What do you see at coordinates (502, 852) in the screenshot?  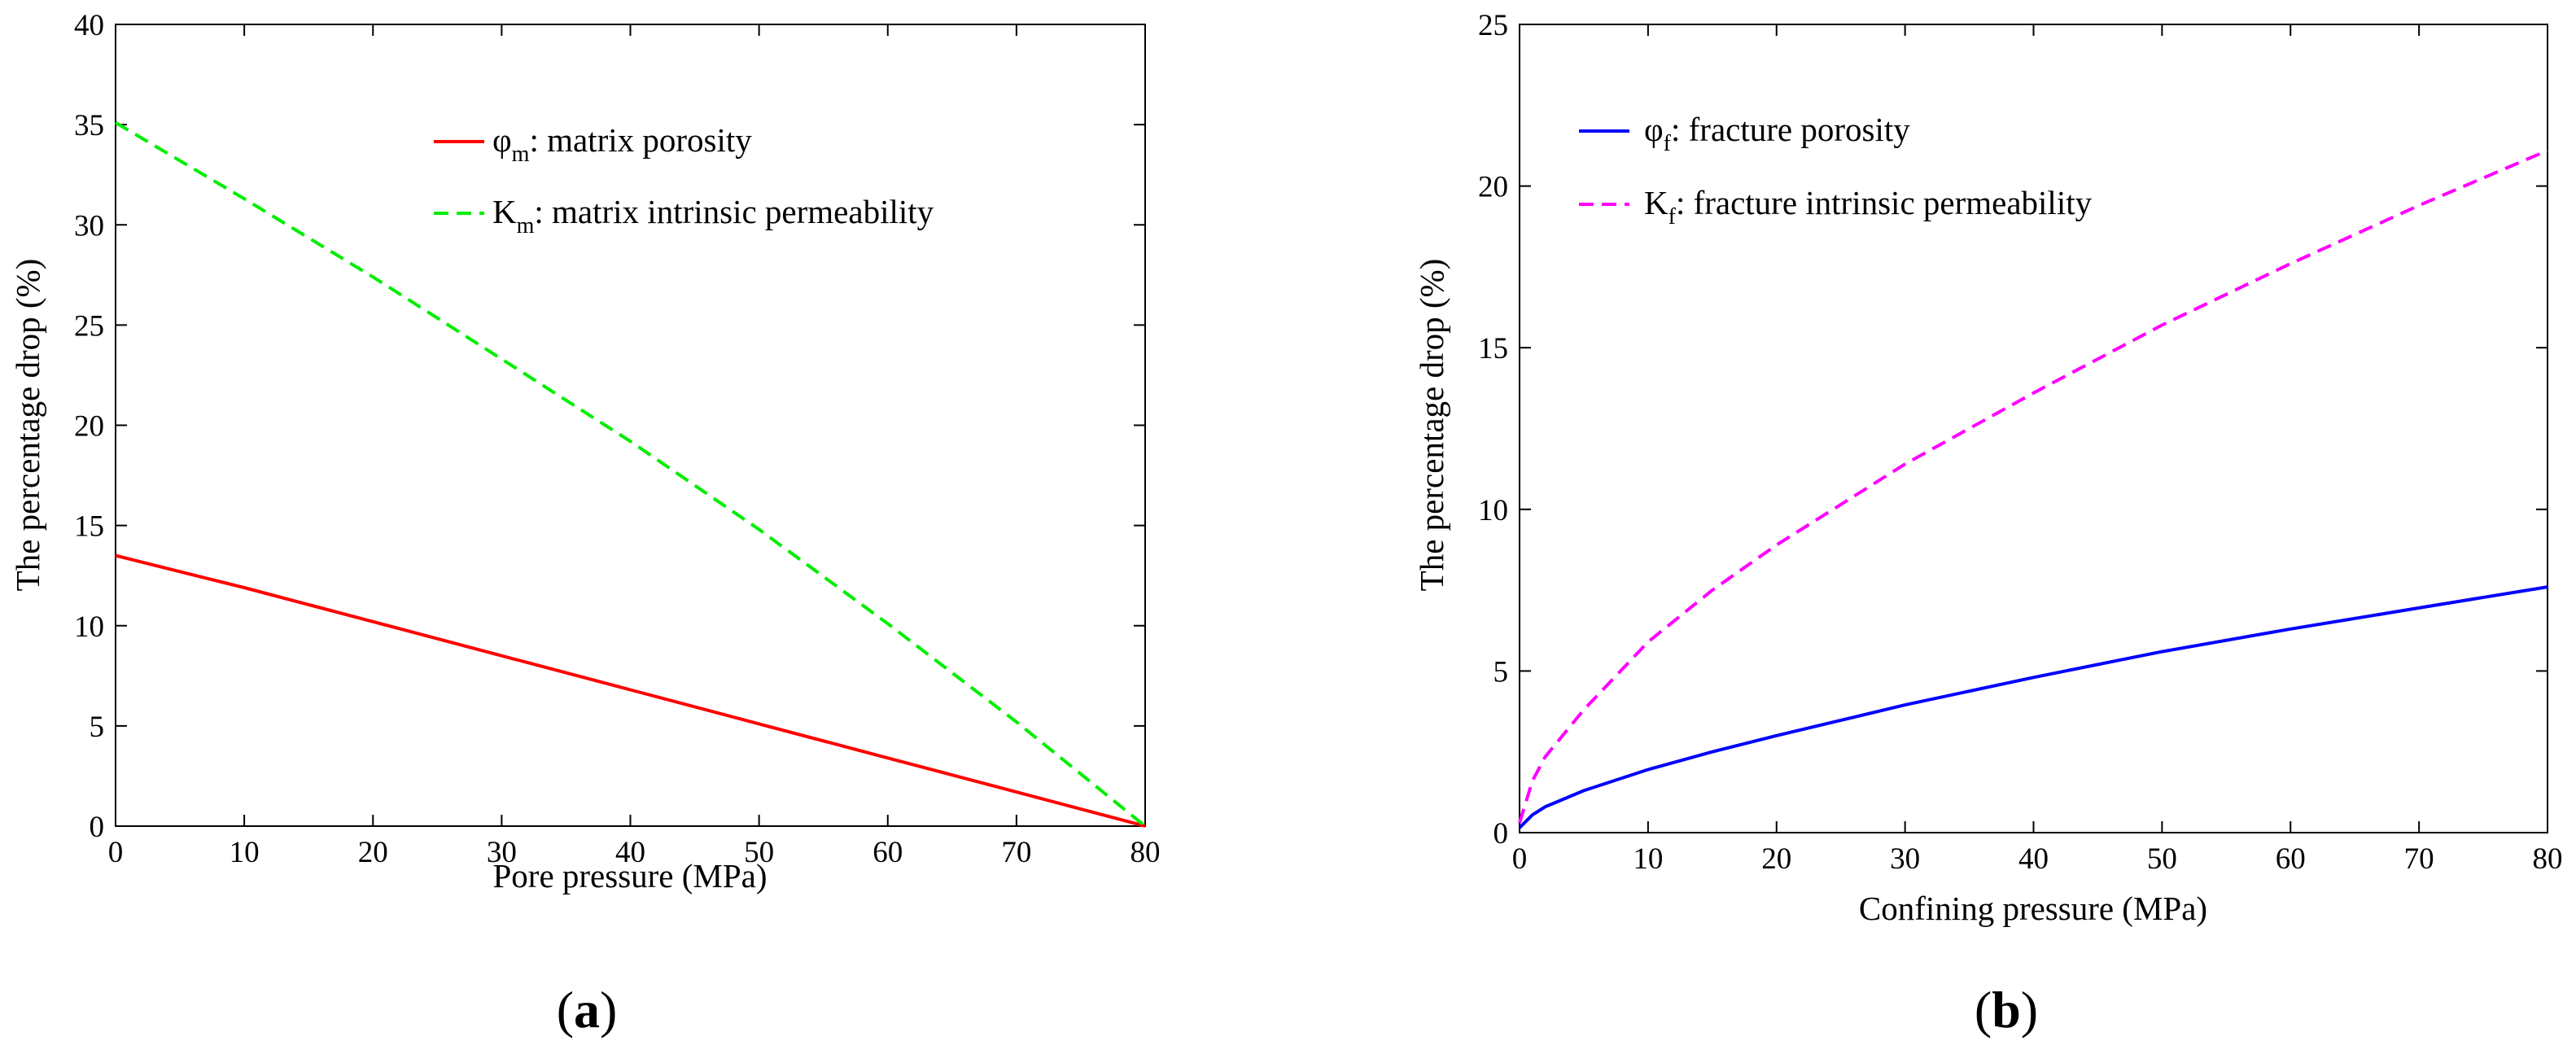 I see `chart-a-x-tick-label: 30` at bounding box center [502, 852].